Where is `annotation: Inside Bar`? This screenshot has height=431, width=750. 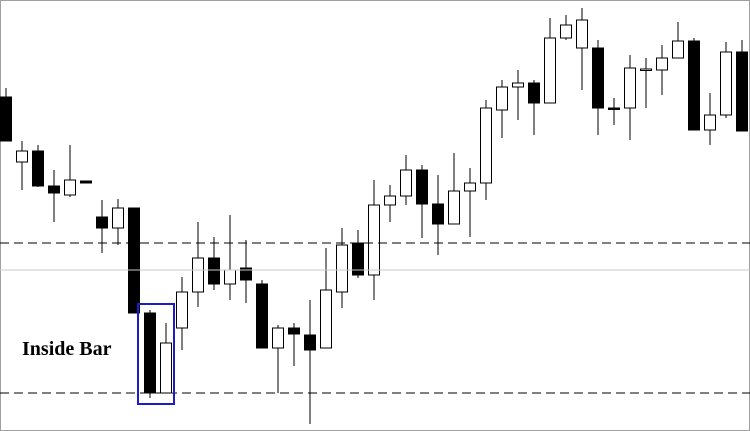
annotation: Inside Bar is located at coordinates (67, 349).